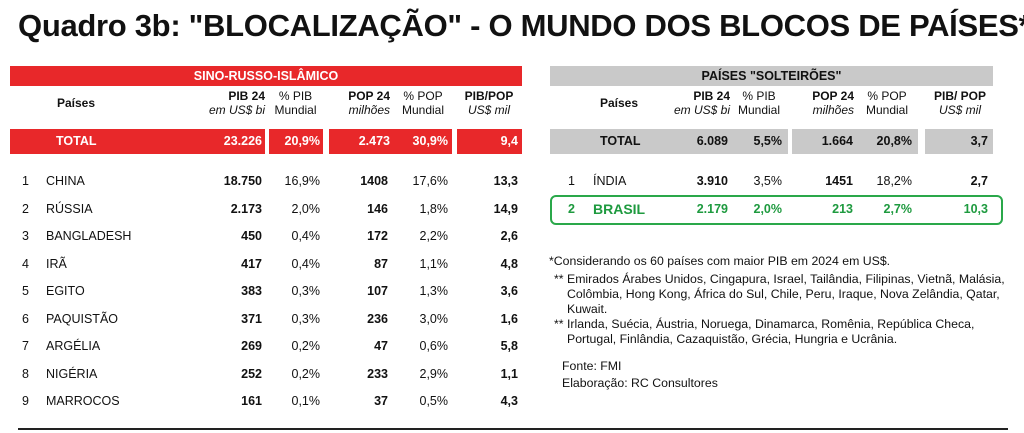 Image resolution: width=1024 pixels, height=433 pixels. Describe the element at coordinates (82, 318) in the screenshot. I see `cell-name: PAQUISTÃO` at that location.